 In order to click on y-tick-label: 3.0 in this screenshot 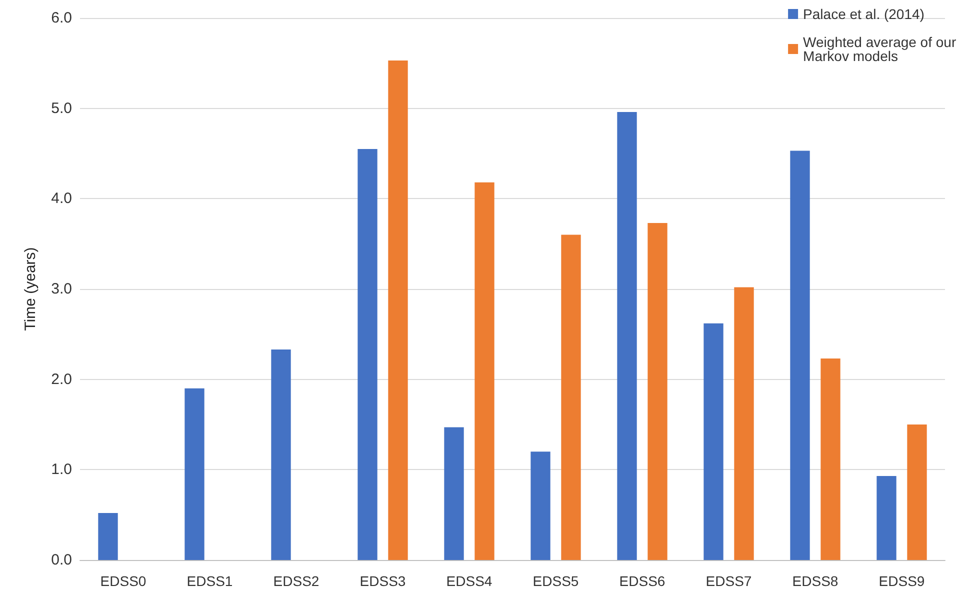, I will do `click(61, 289)`.